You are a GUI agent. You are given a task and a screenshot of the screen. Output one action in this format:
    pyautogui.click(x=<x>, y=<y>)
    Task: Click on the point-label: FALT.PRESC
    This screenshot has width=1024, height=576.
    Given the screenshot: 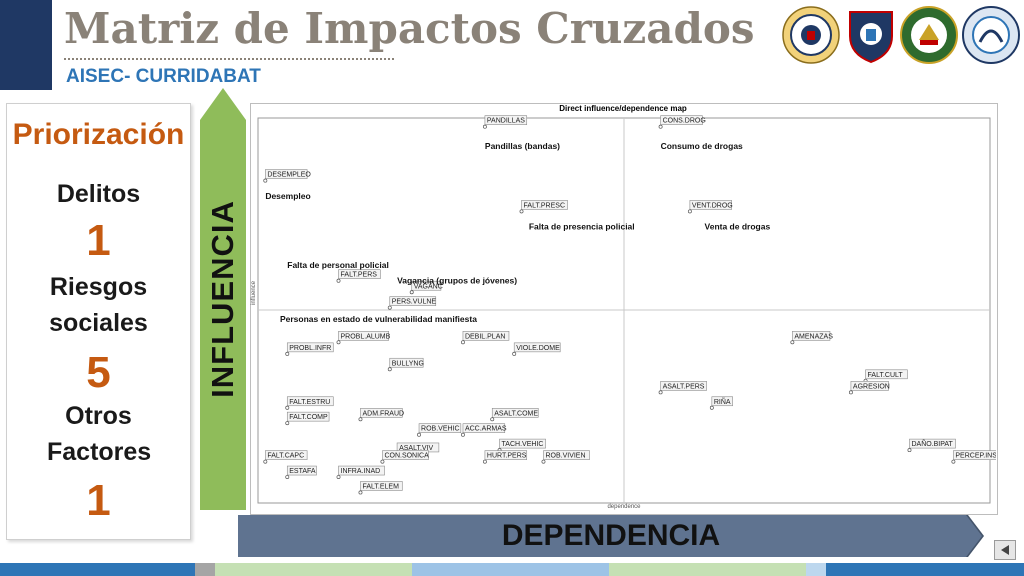 What is the action you would take?
    pyautogui.click(x=545, y=205)
    